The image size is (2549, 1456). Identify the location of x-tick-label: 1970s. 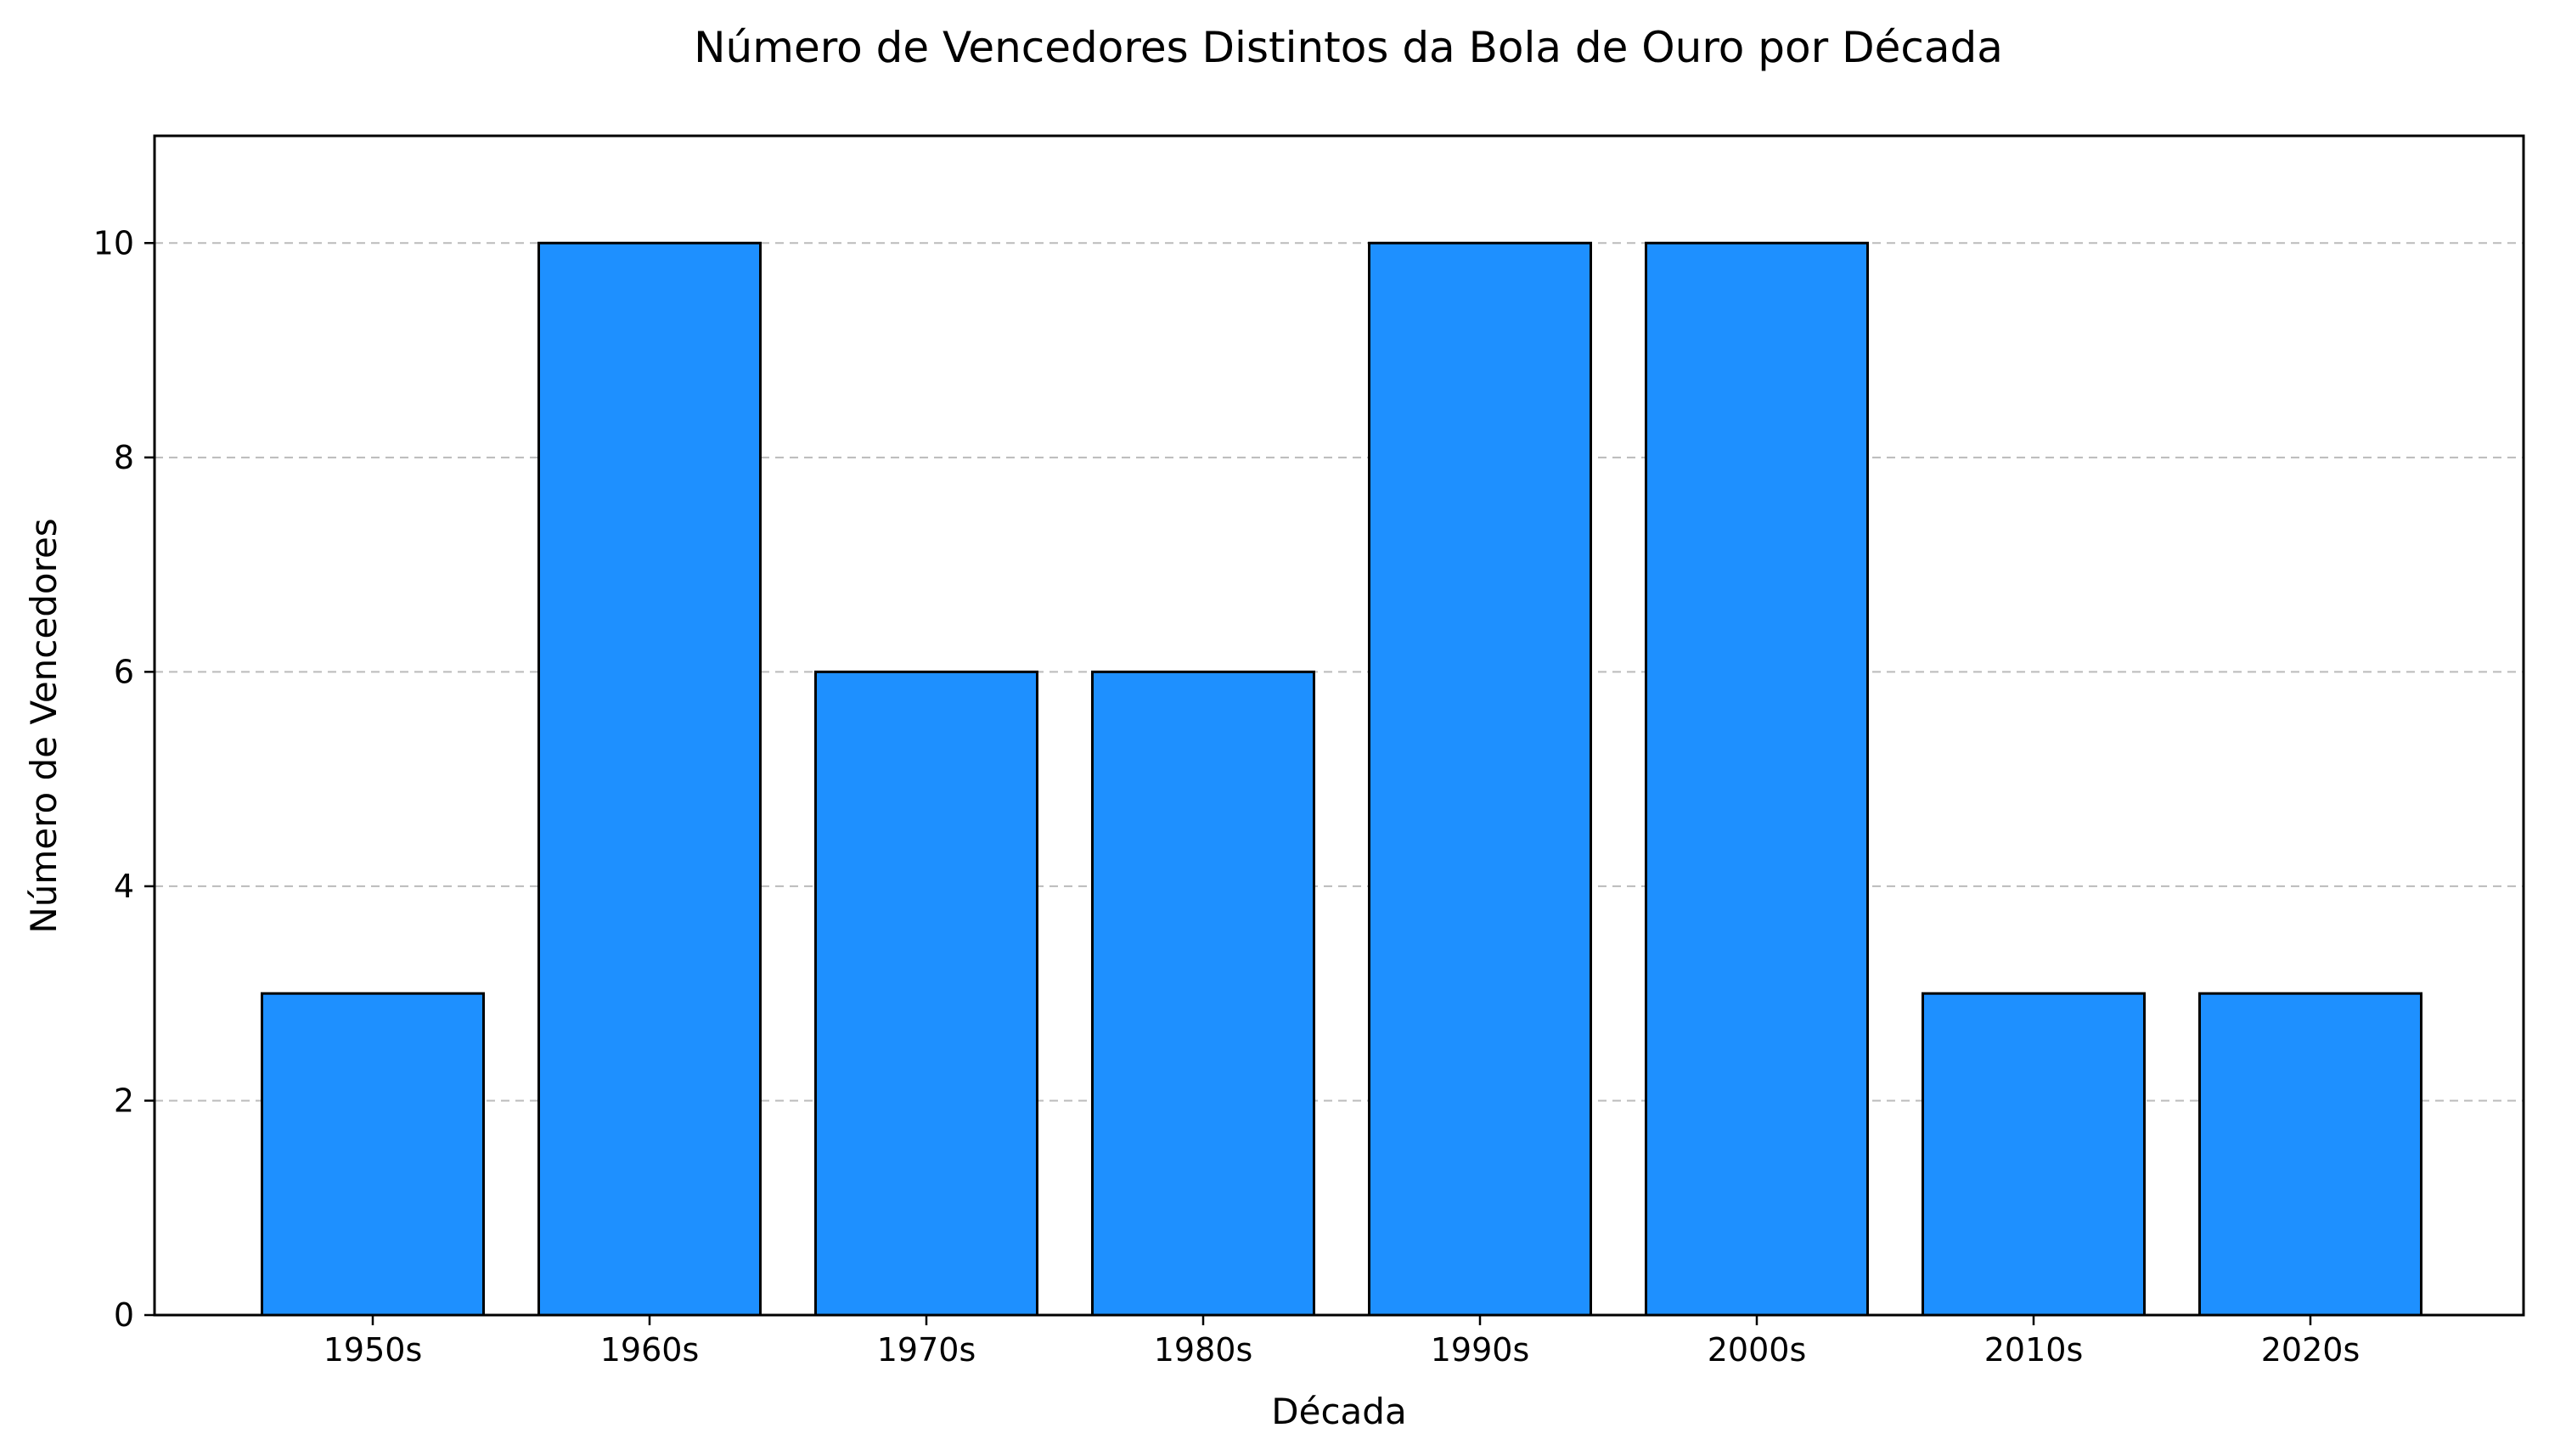
(926, 1350).